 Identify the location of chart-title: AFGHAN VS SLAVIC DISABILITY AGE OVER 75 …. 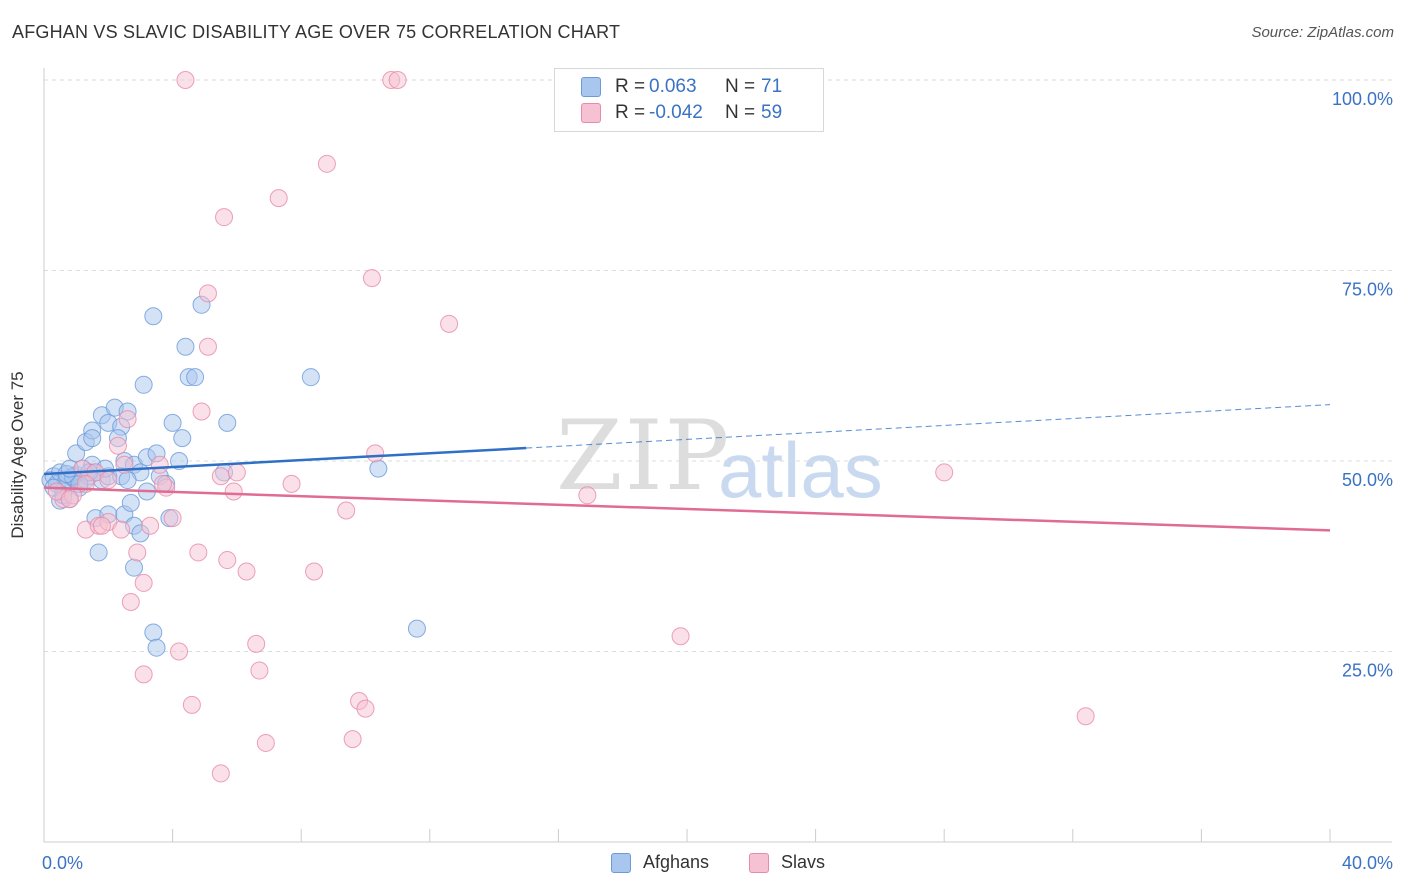
(316, 32).